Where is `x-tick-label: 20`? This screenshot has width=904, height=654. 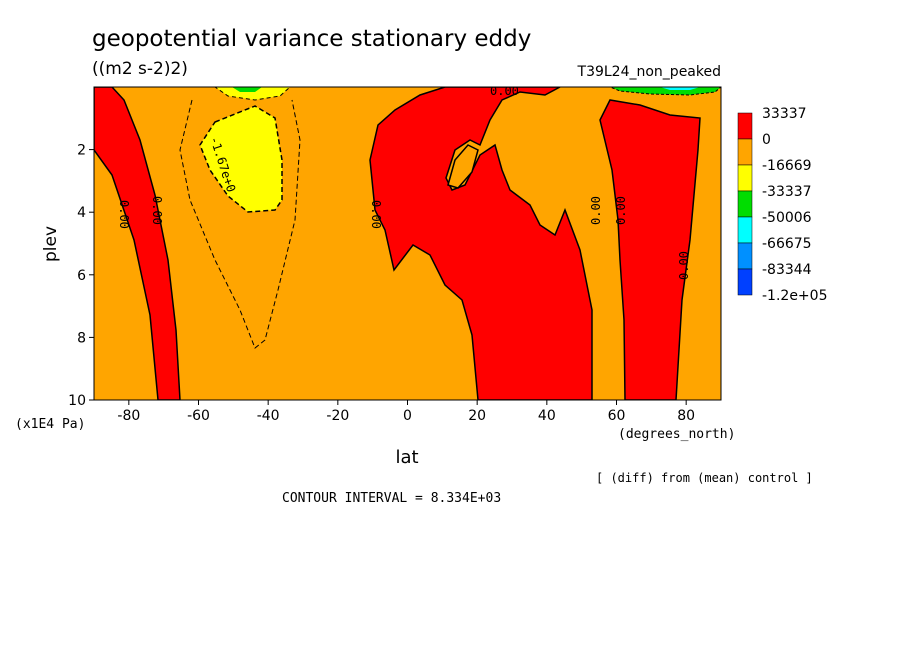
x-tick-label: 20 is located at coordinates (477, 416).